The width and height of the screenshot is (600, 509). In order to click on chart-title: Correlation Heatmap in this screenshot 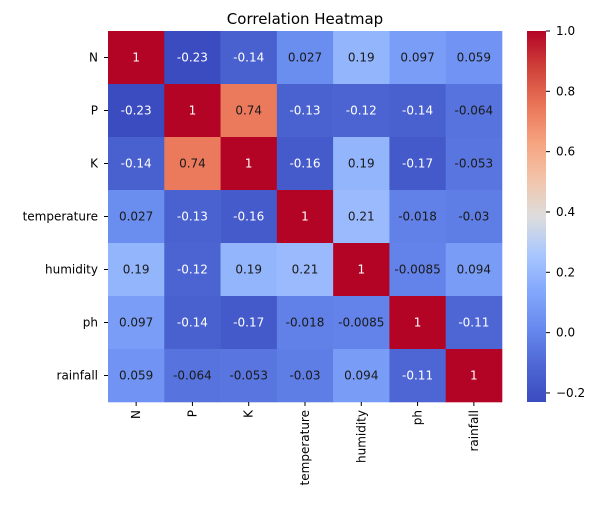, I will do `click(305, 19)`.